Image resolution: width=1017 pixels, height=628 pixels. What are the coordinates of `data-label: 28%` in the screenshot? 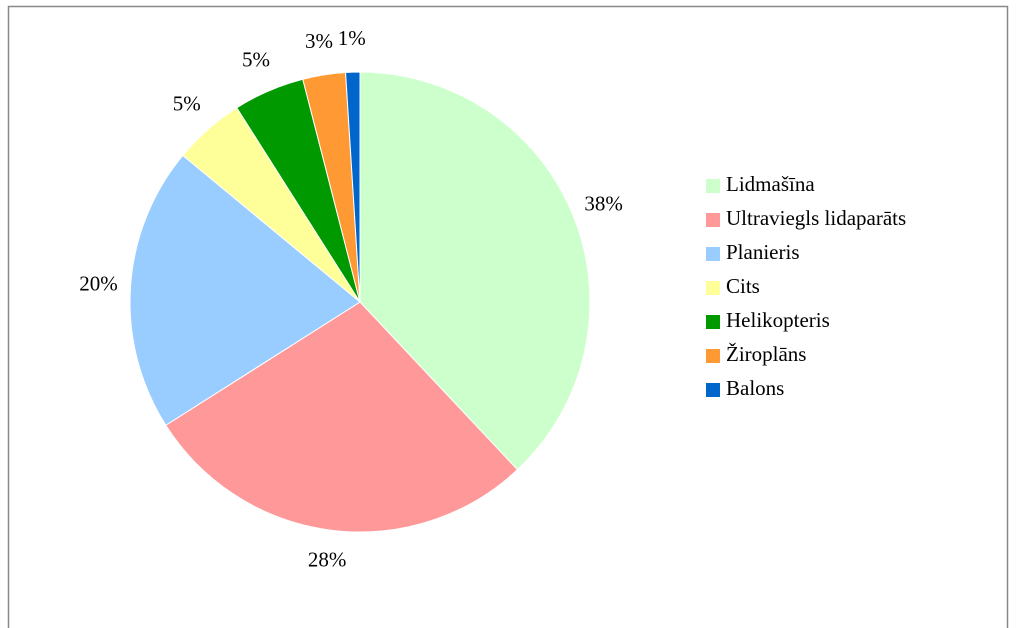 It's located at (327, 560).